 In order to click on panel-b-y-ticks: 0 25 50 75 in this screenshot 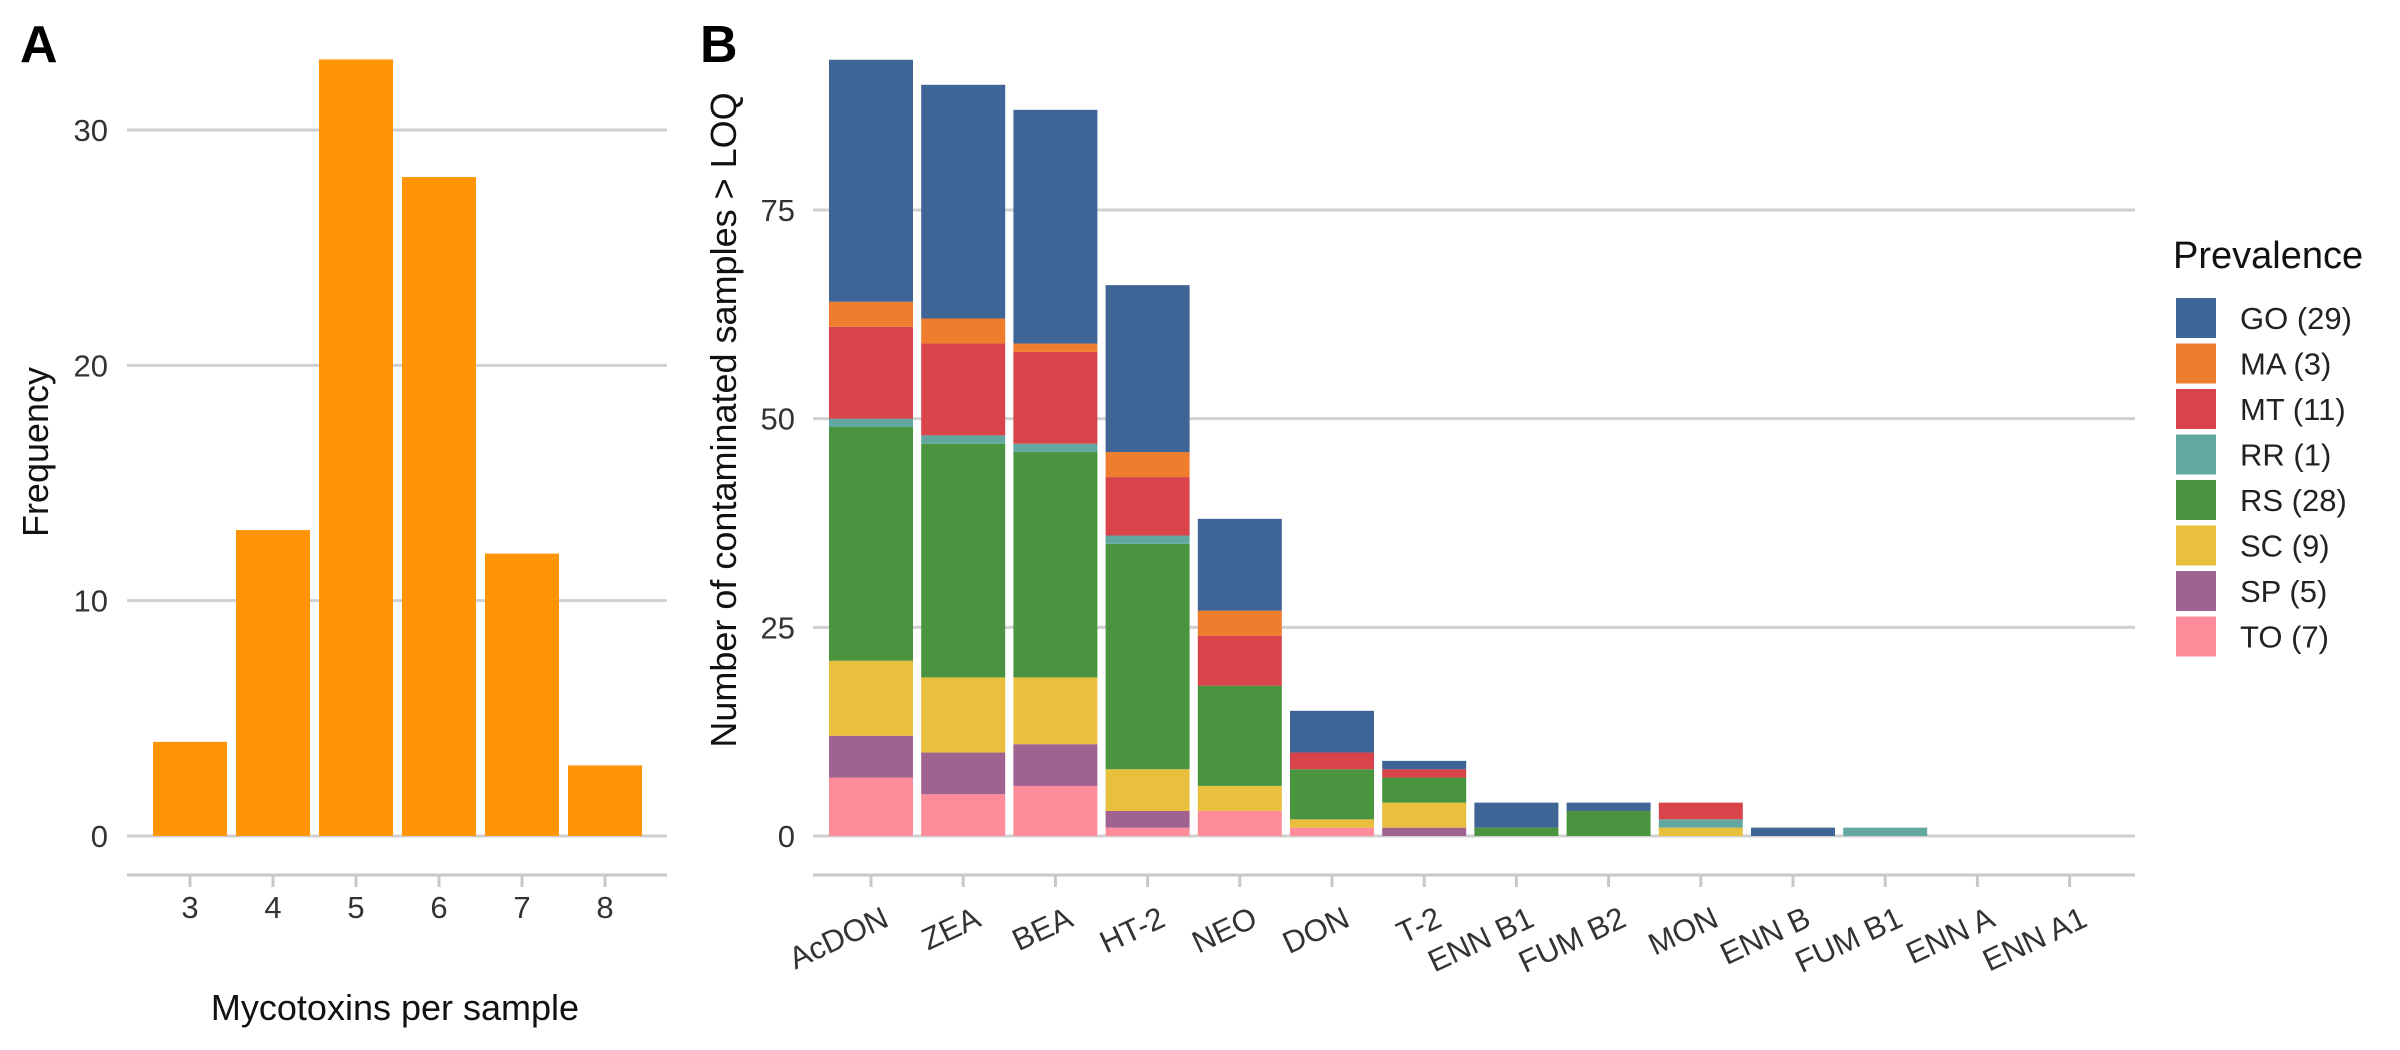, I will do `click(778, 523)`.